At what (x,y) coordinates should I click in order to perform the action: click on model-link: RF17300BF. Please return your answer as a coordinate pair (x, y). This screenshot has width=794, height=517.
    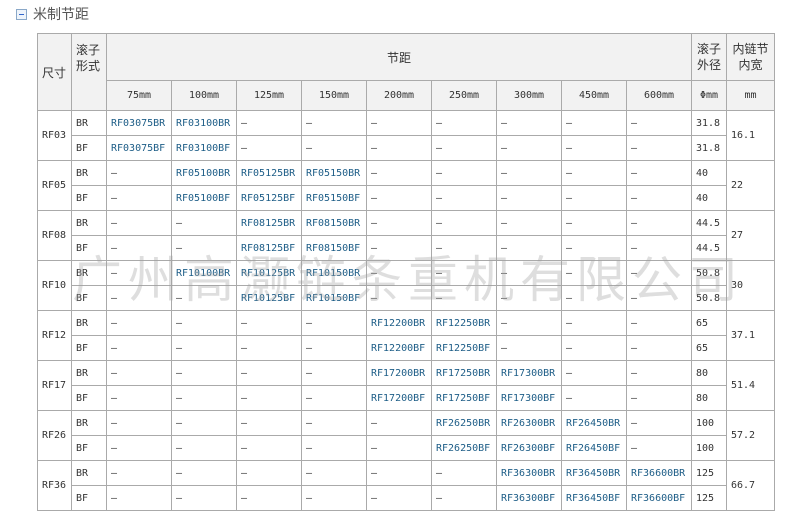
    Looking at the image, I should click on (529, 398).